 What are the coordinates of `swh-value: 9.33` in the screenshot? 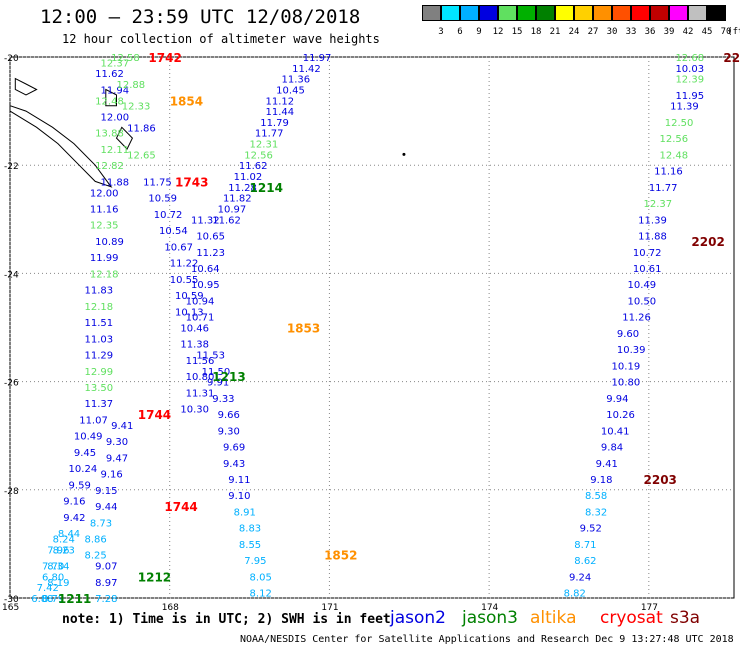 It's located at (223, 399).